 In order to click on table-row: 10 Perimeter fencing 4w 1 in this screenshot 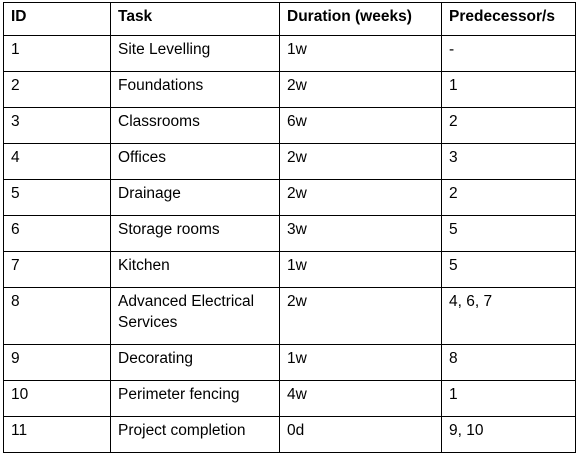, I will do `click(290, 399)`.